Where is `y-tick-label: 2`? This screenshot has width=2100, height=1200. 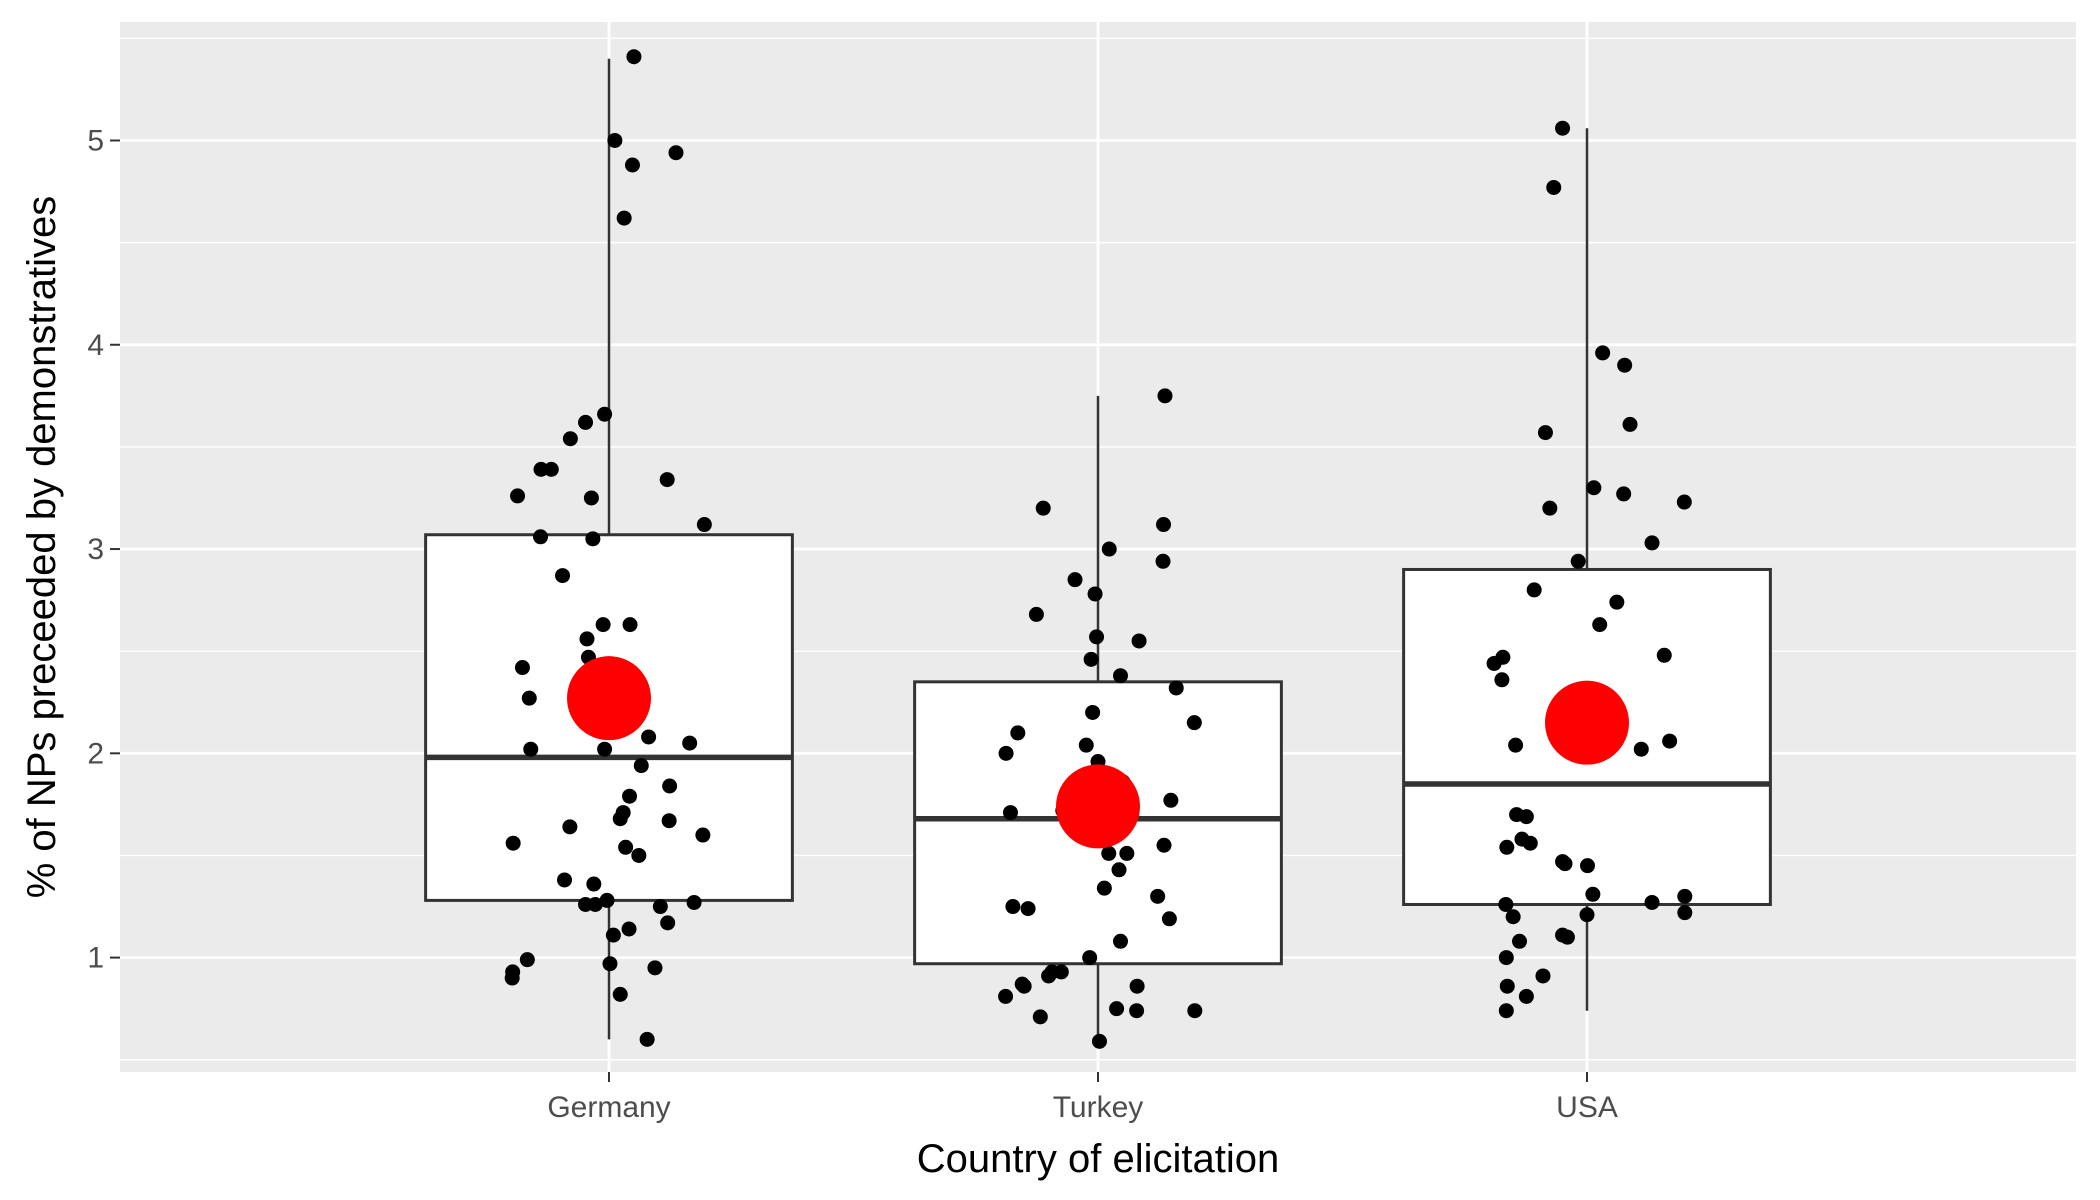 y-tick-label: 2 is located at coordinates (95, 753).